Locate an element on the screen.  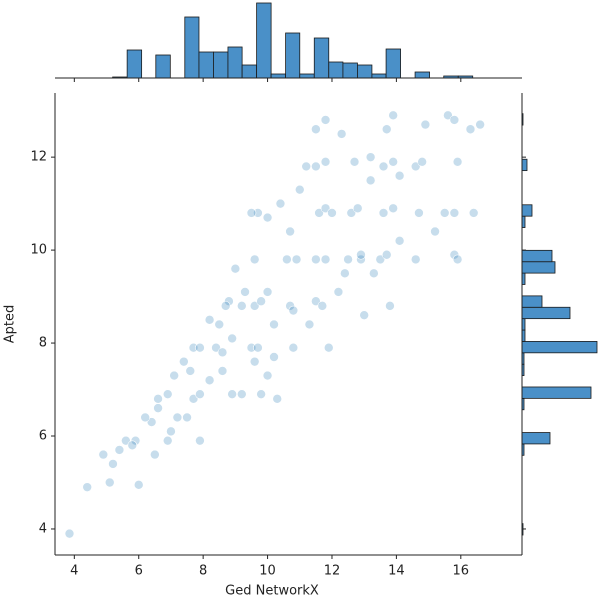
y-tick-label: 8 is located at coordinates (43, 343).